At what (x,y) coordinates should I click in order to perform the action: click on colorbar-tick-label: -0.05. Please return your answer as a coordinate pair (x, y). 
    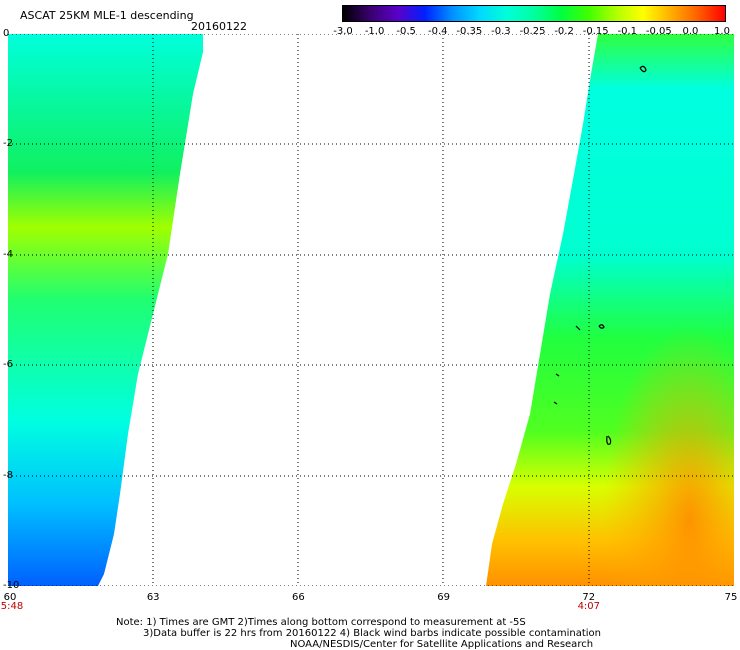
    Looking at the image, I should click on (658, 31).